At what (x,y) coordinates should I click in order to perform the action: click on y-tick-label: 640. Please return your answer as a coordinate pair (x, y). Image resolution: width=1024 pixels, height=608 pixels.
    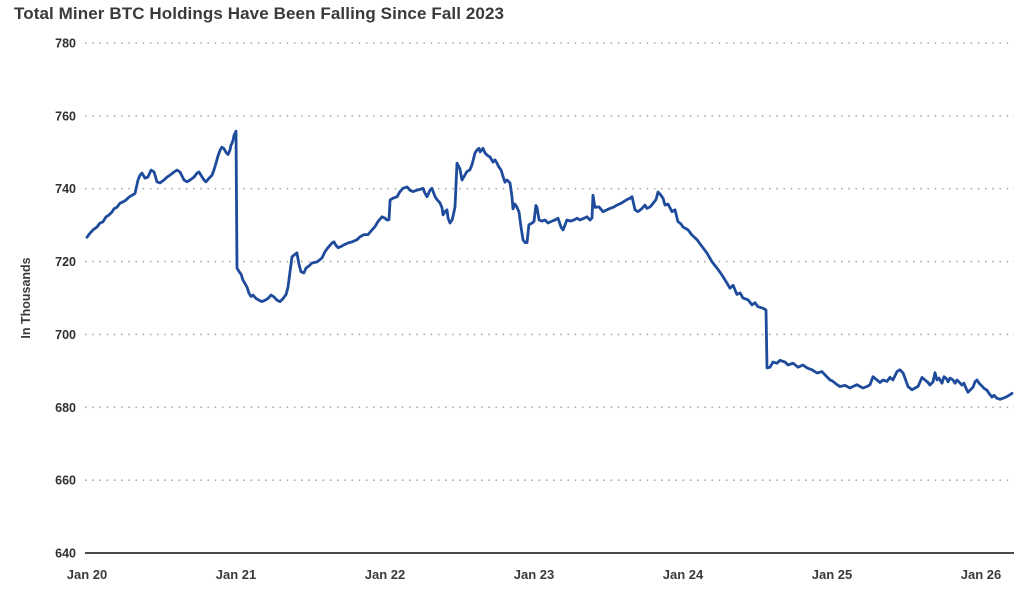
    Looking at the image, I should click on (65, 554).